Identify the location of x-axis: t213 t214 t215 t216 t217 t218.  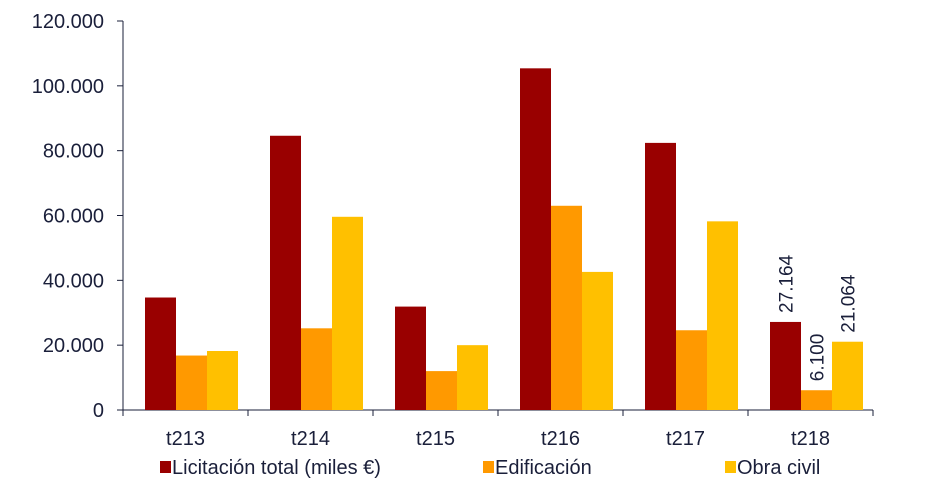
(498, 429).